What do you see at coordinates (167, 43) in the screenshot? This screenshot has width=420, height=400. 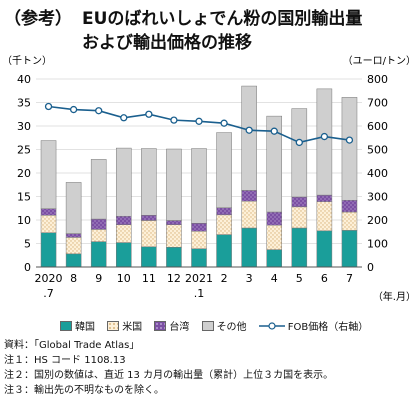 I see `chart-title-line2: および輸出価格の推移` at bounding box center [167, 43].